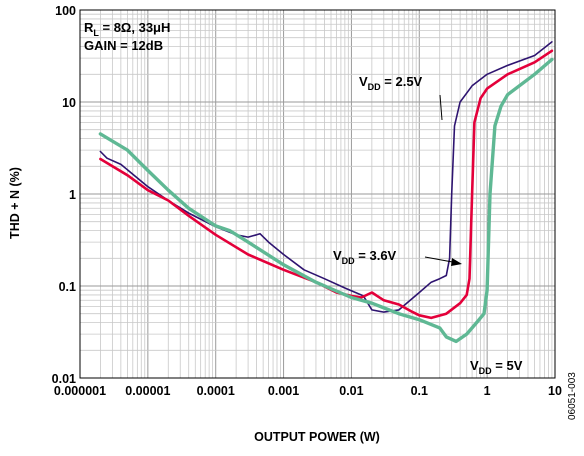  I want to click on x-tick-label: 1, so click(487, 391).